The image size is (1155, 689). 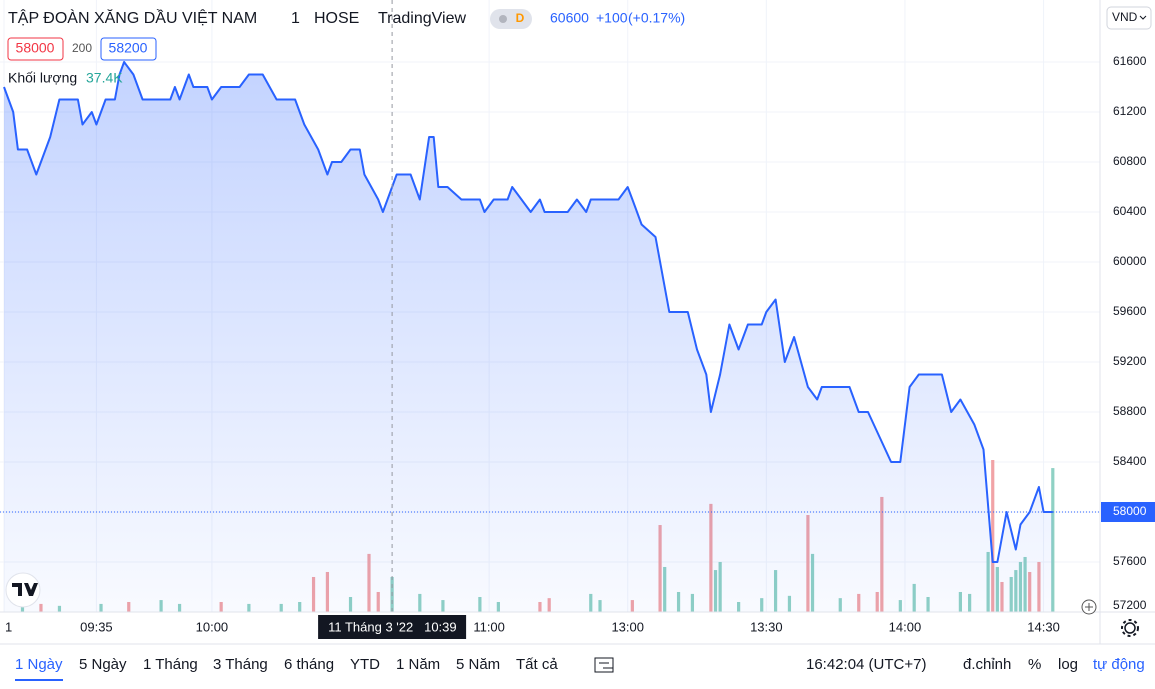 What do you see at coordinates (39, 664) in the screenshot?
I see `range-button: 1 Ngày` at bounding box center [39, 664].